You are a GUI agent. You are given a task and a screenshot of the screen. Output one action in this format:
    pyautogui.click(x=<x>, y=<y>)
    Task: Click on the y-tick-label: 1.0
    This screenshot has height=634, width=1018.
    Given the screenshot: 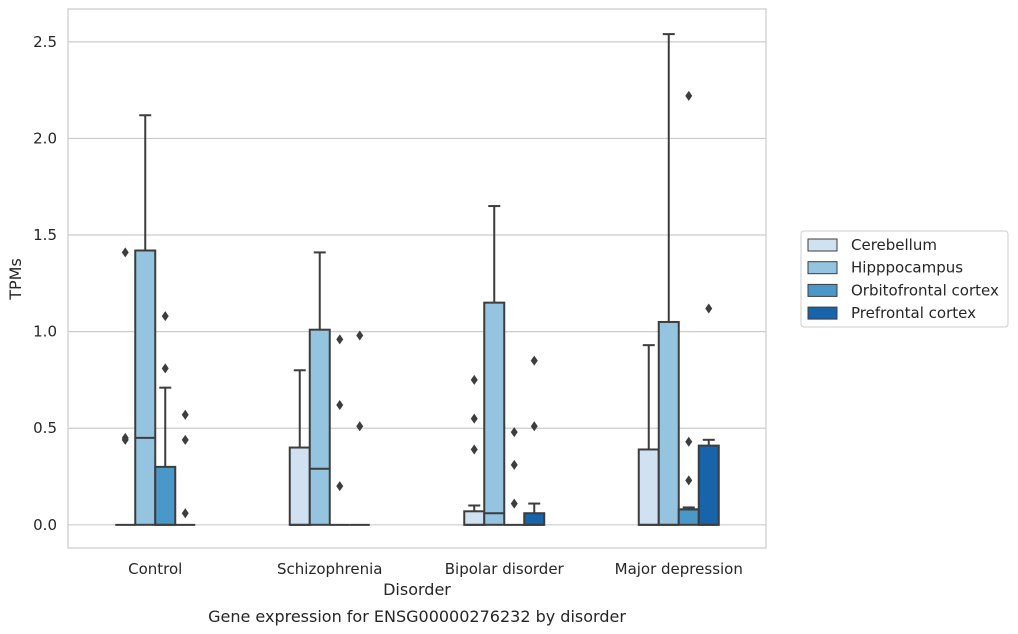 What is the action you would take?
    pyautogui.click(x=45, y=332)
    